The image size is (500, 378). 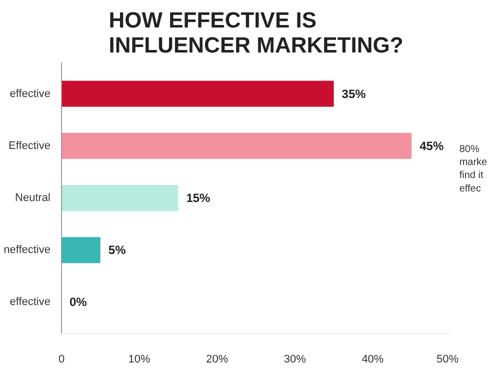 What do you see at coordinates (295, 360) in the screenshot?
I see `x-tick-label: 30%` at bounding box center [295, 360].